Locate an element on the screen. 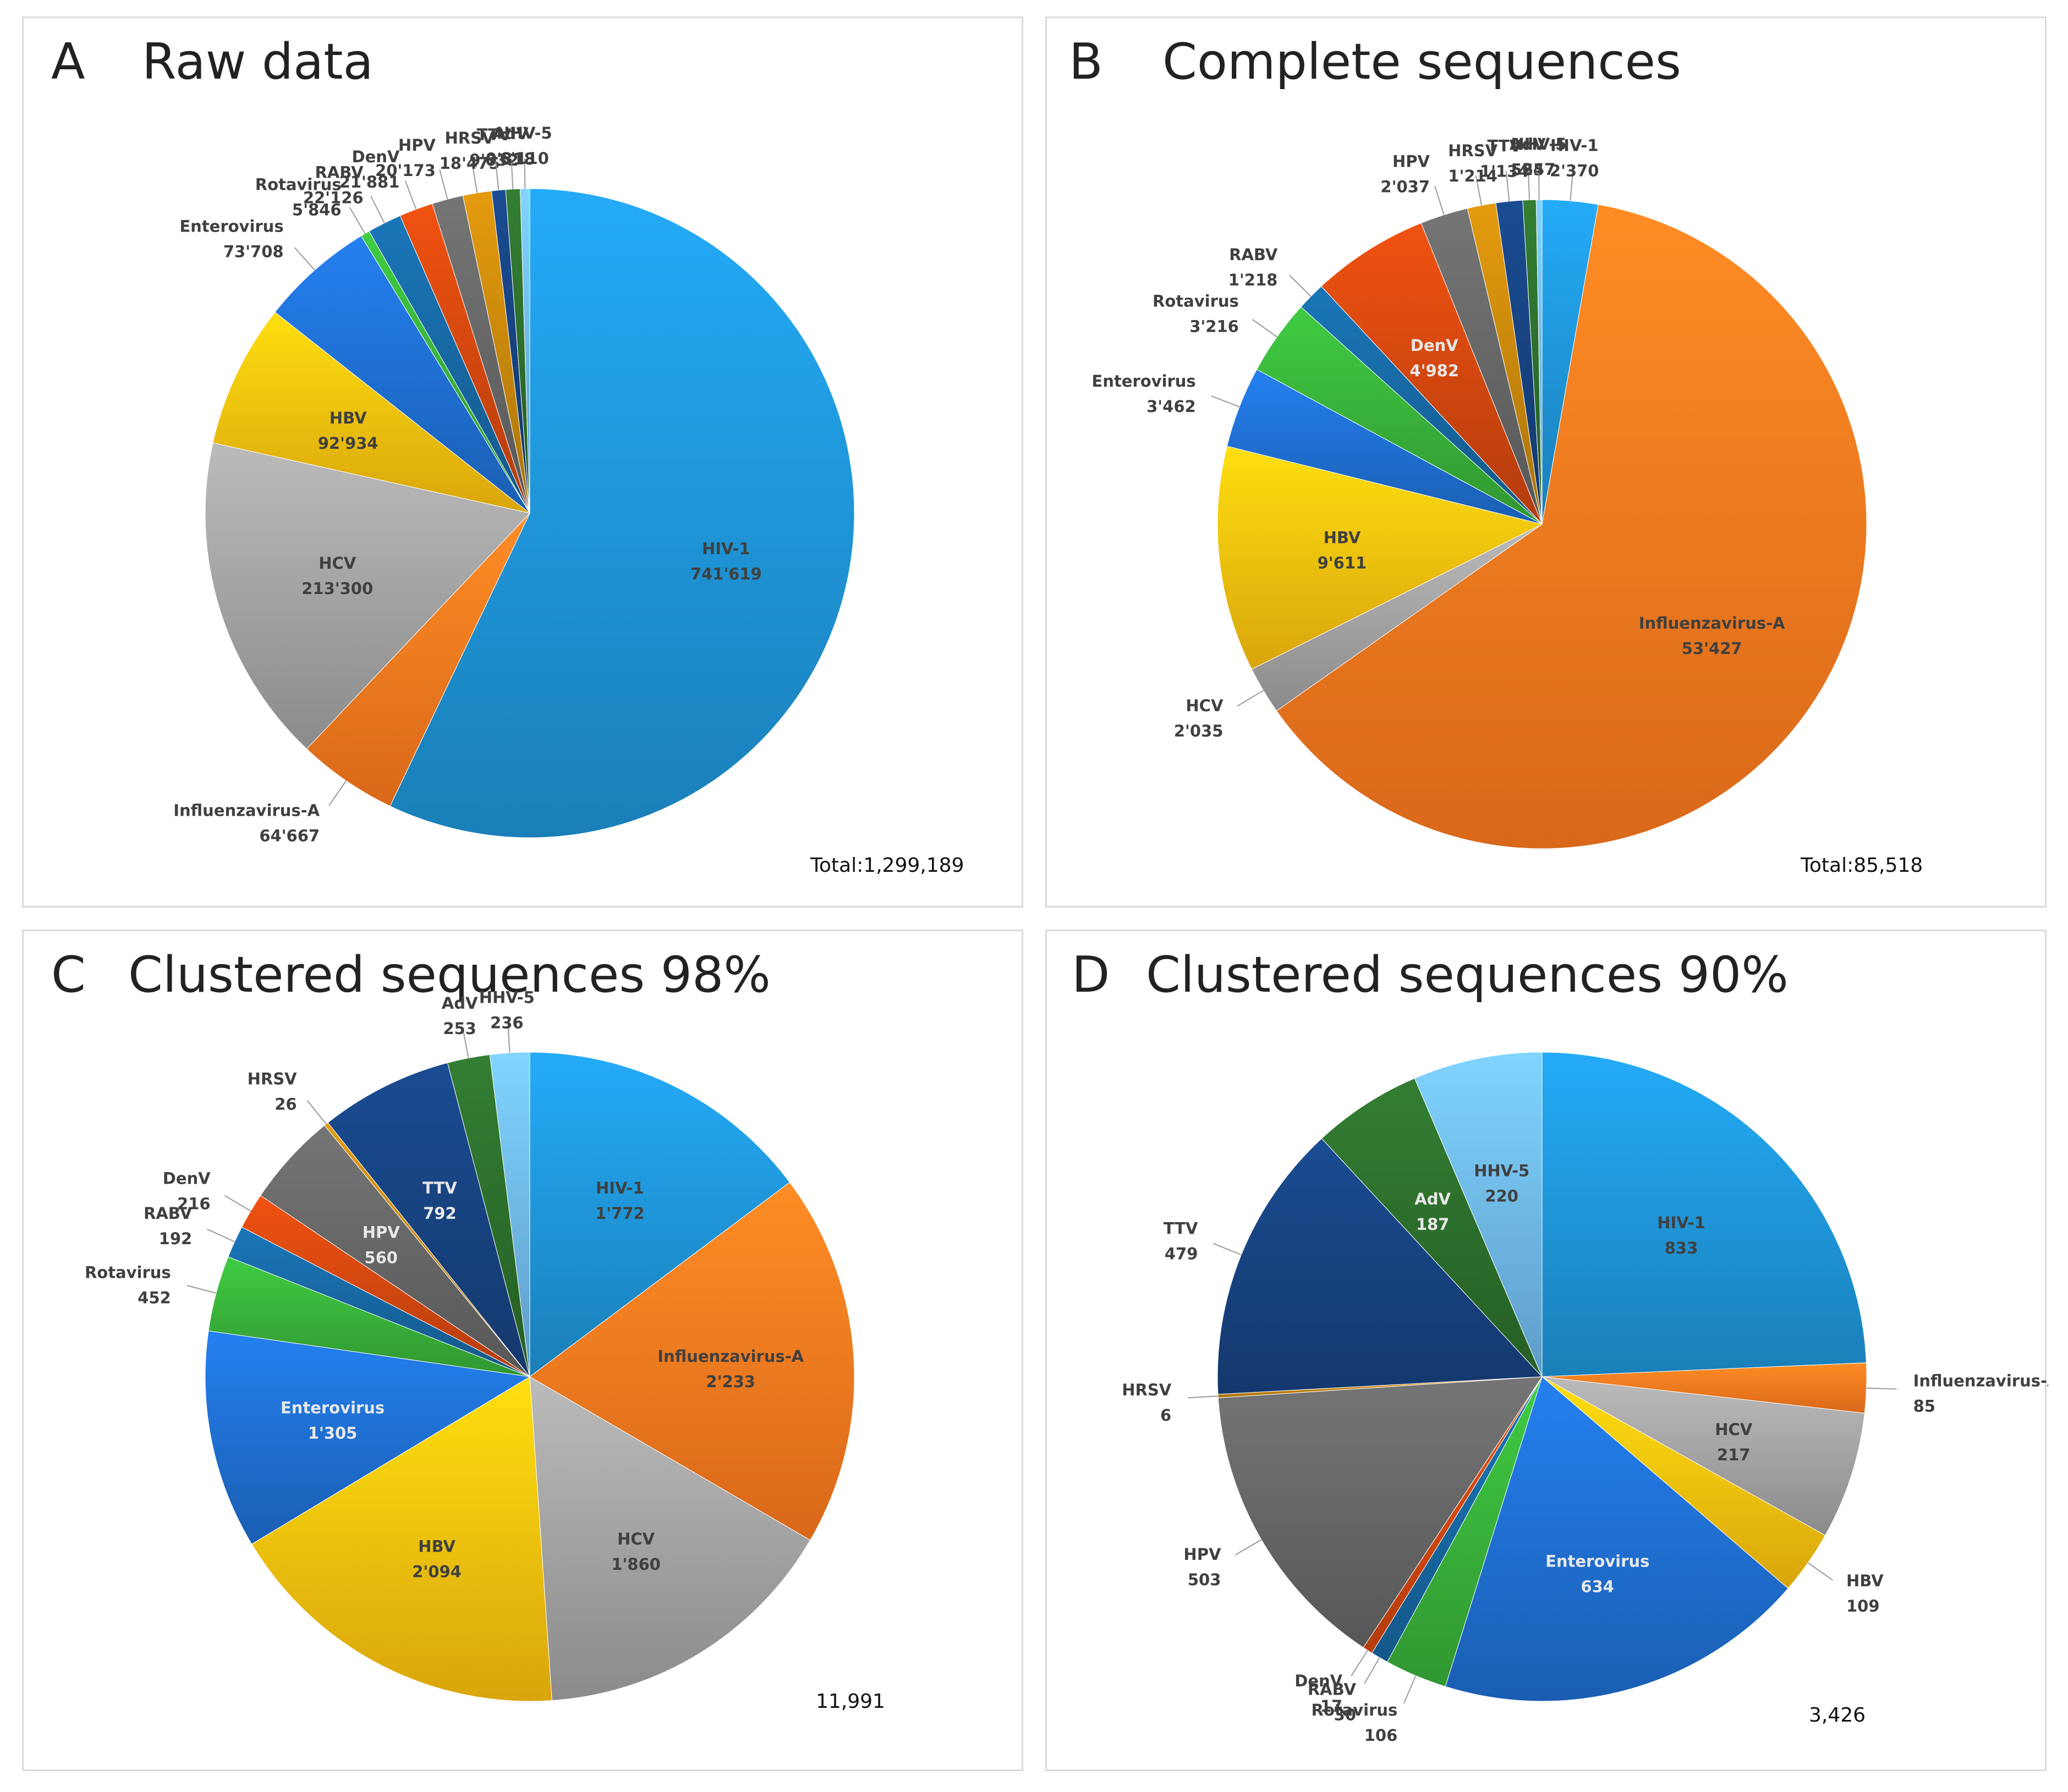  total-label: Total:1,299,189 is located at coordinates (887, 866).